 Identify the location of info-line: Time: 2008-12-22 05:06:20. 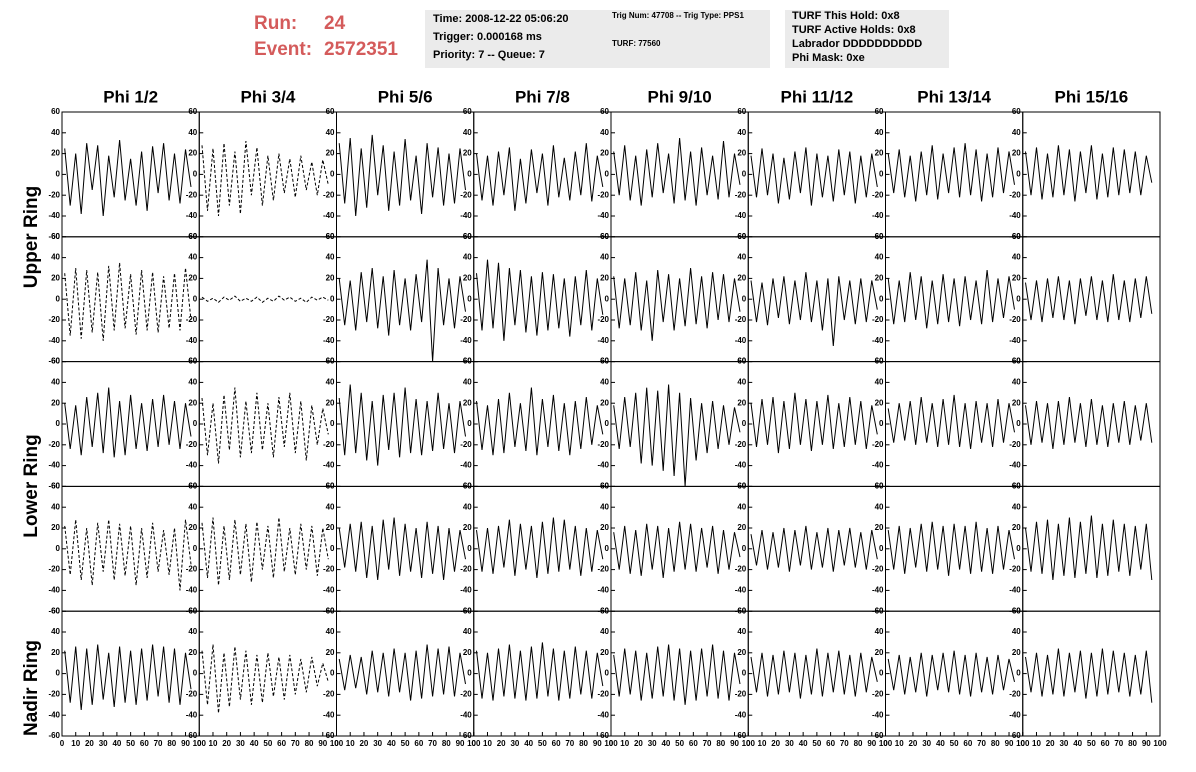
(501, 19).